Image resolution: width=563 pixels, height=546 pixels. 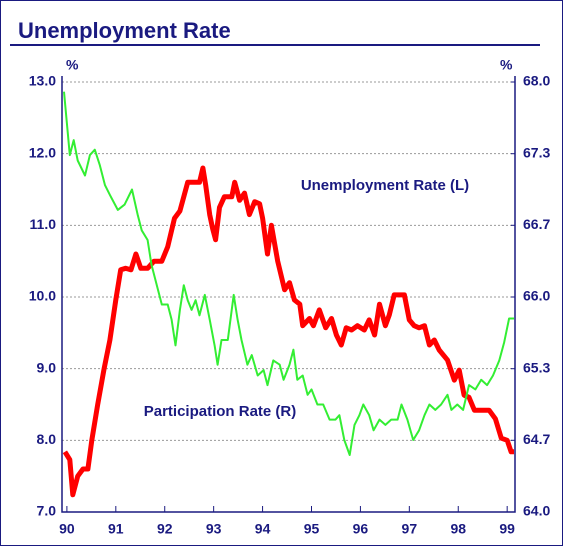 What do you see at coordinates (536, 367) in the screenshot?
I see `y2-tick-label: 65.3` at bounding box center [536, 367].